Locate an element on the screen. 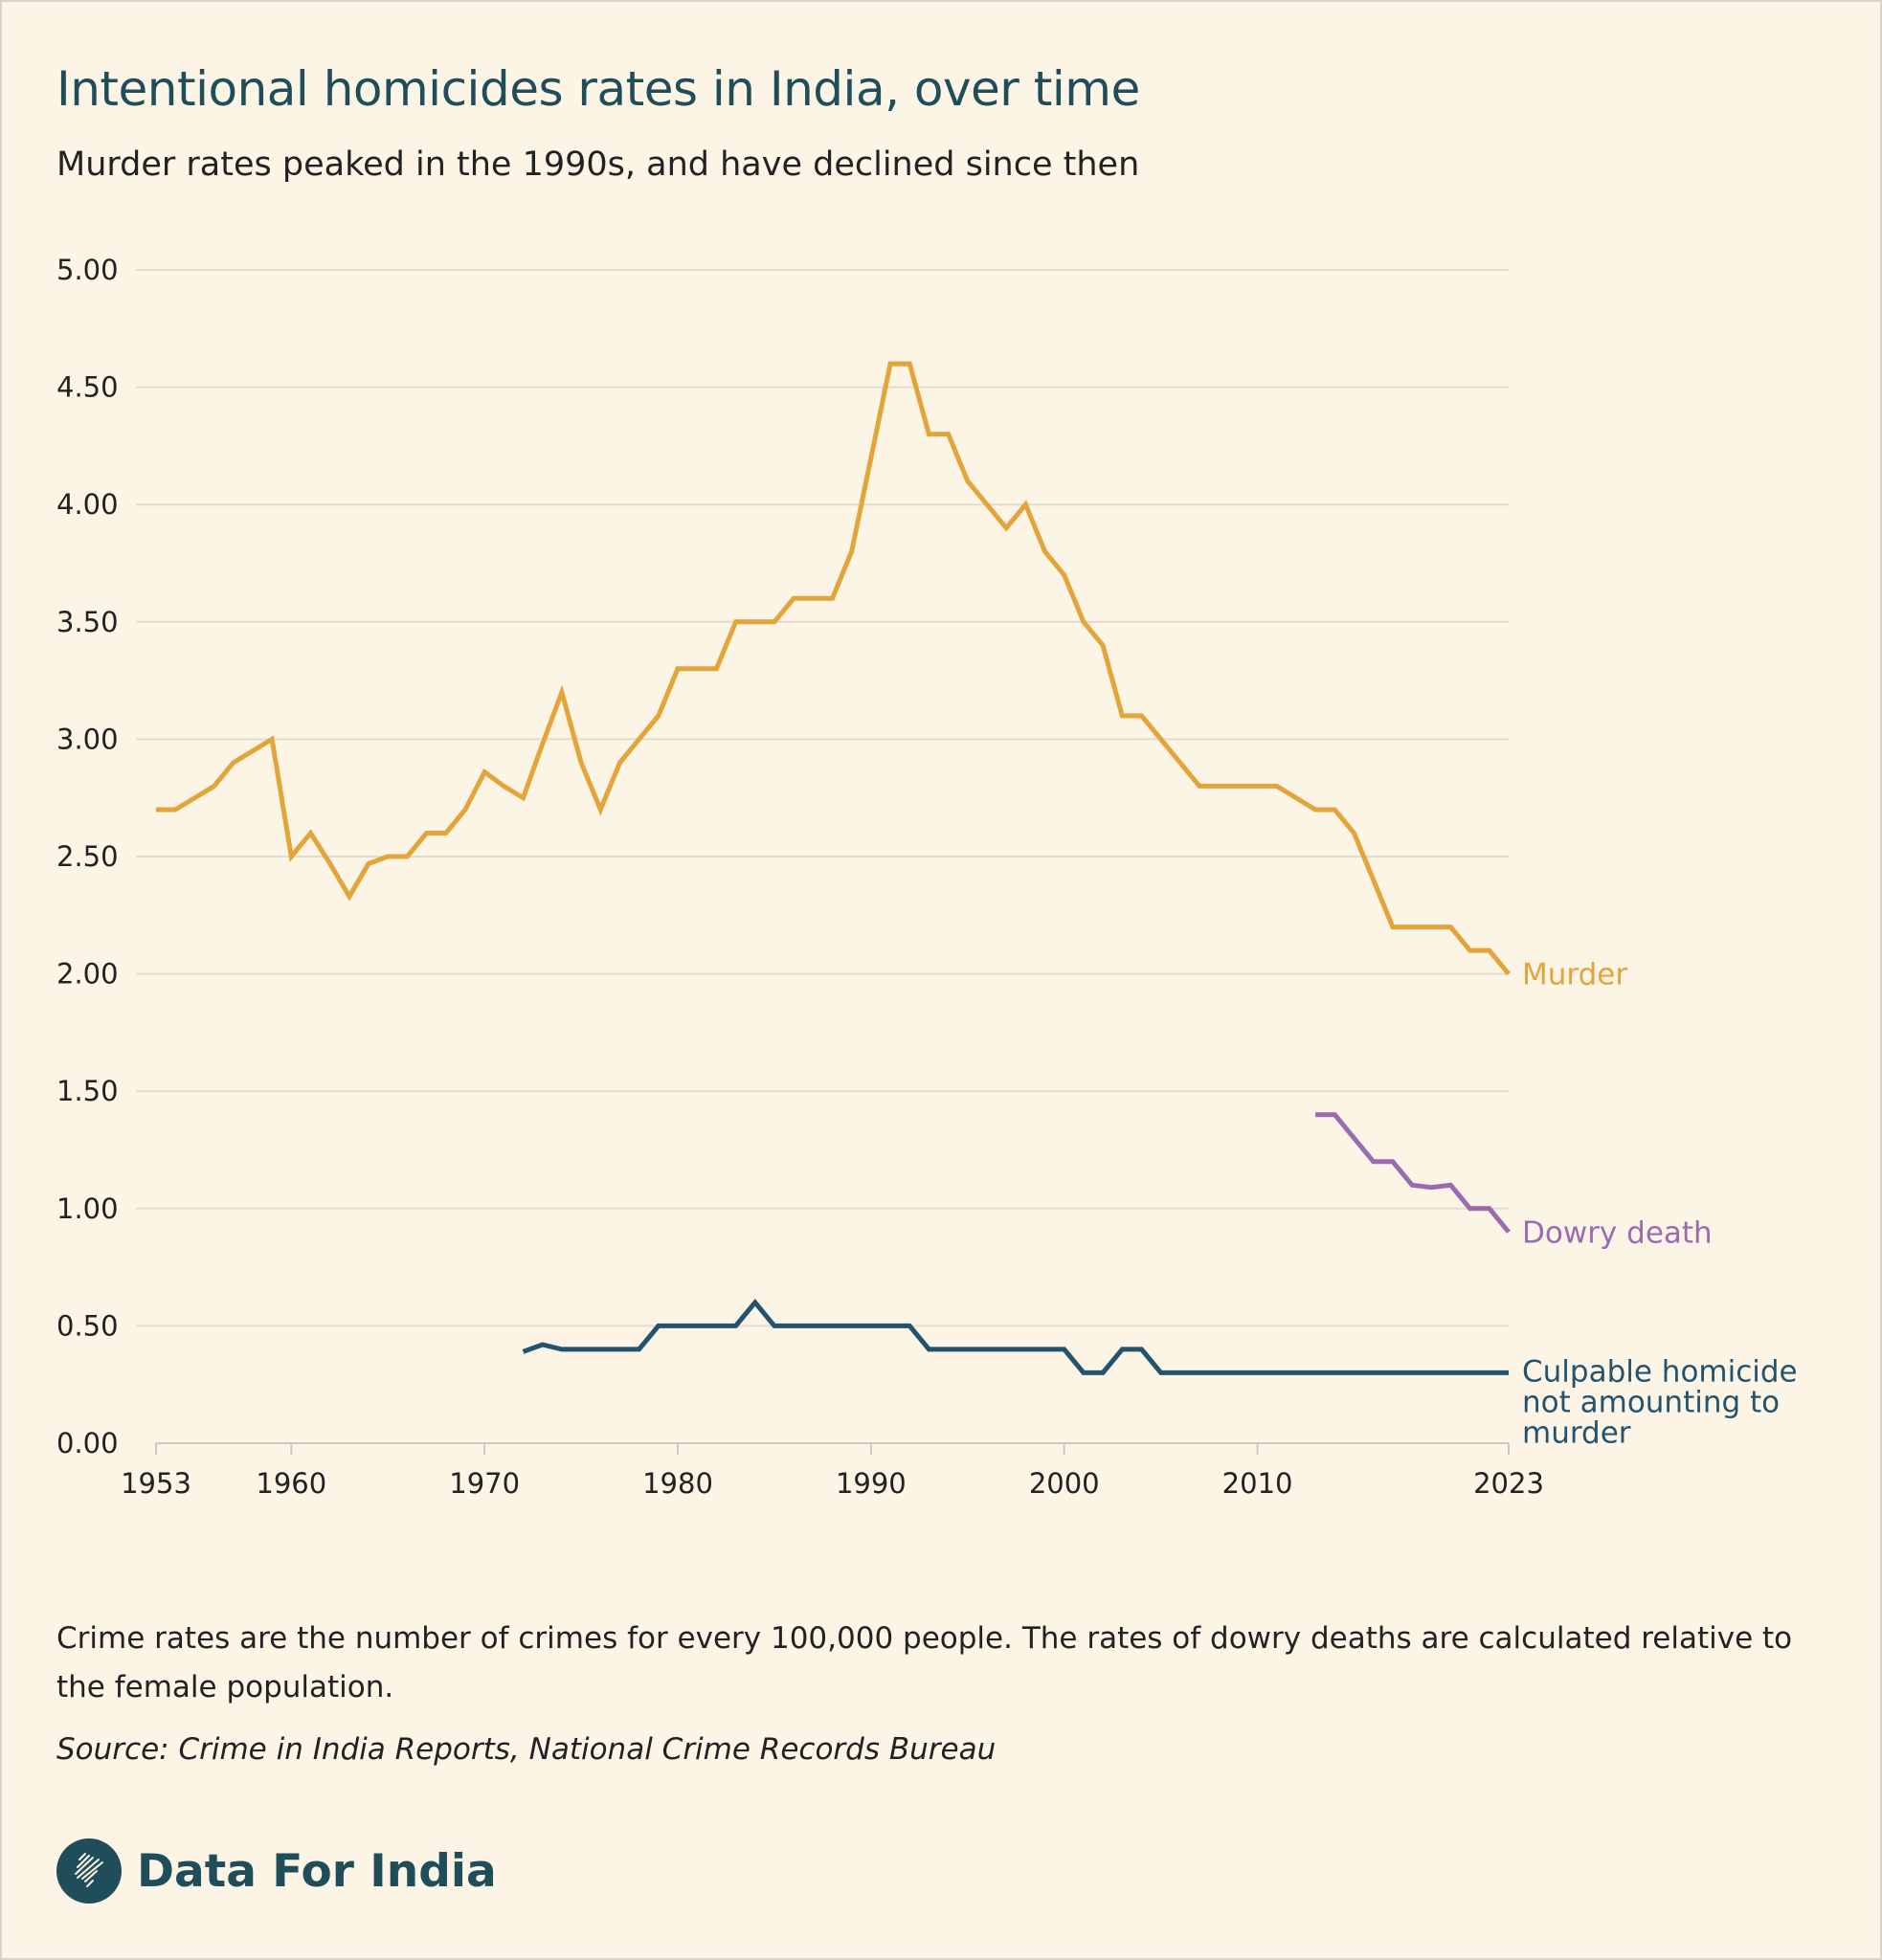 The width and height of the screenshot is (1882, 1960). y-tick-label: 4.00 is located at coordinates (87, 504).